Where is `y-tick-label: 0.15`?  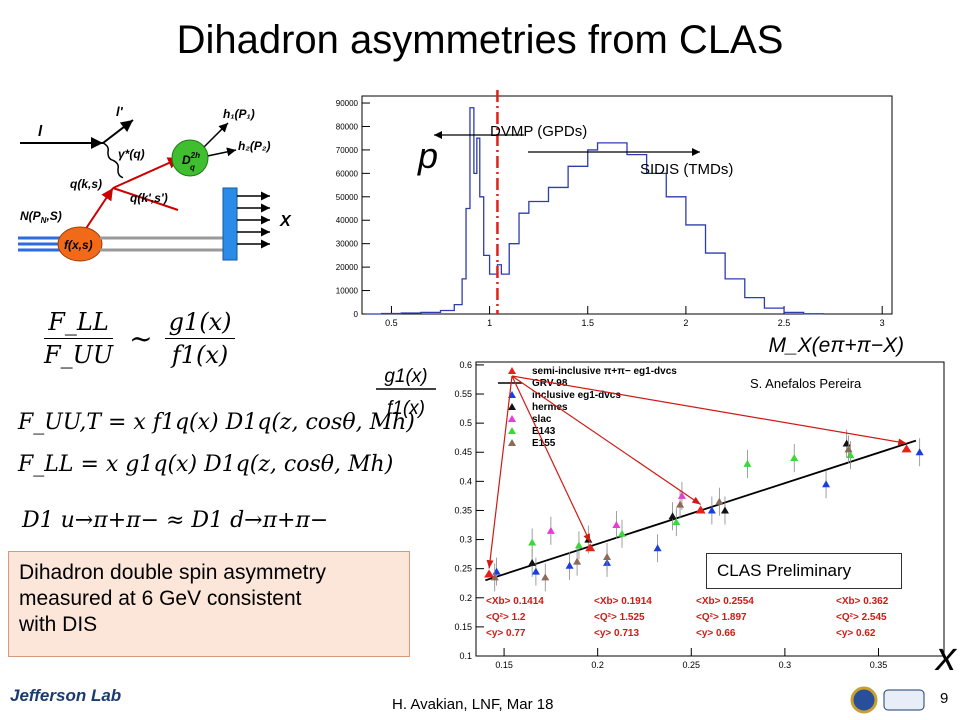
y-tick-label: 0.15 is located at coordinates (463, 627).